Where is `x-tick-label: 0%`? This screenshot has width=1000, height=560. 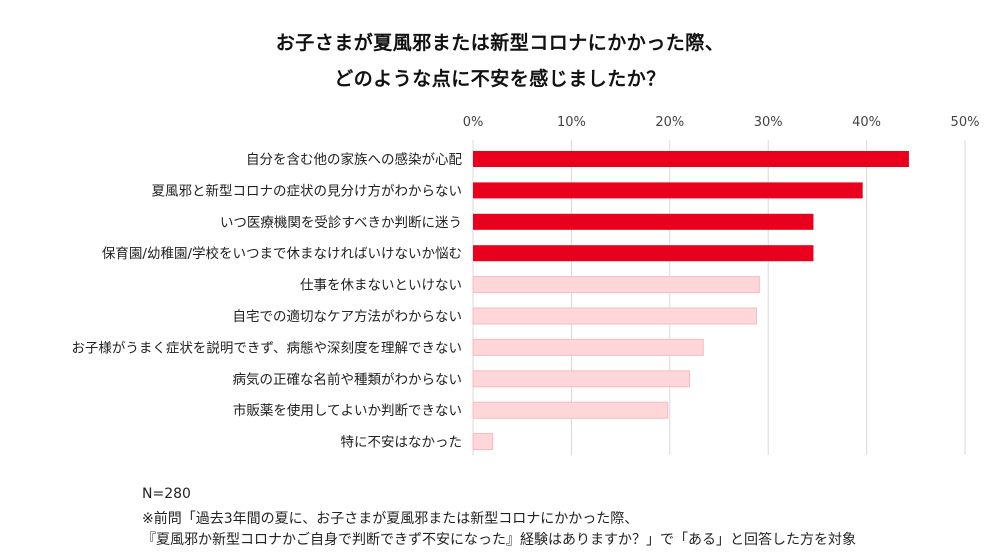 x-tick-label: 0% is located at coordinates (473, 122).